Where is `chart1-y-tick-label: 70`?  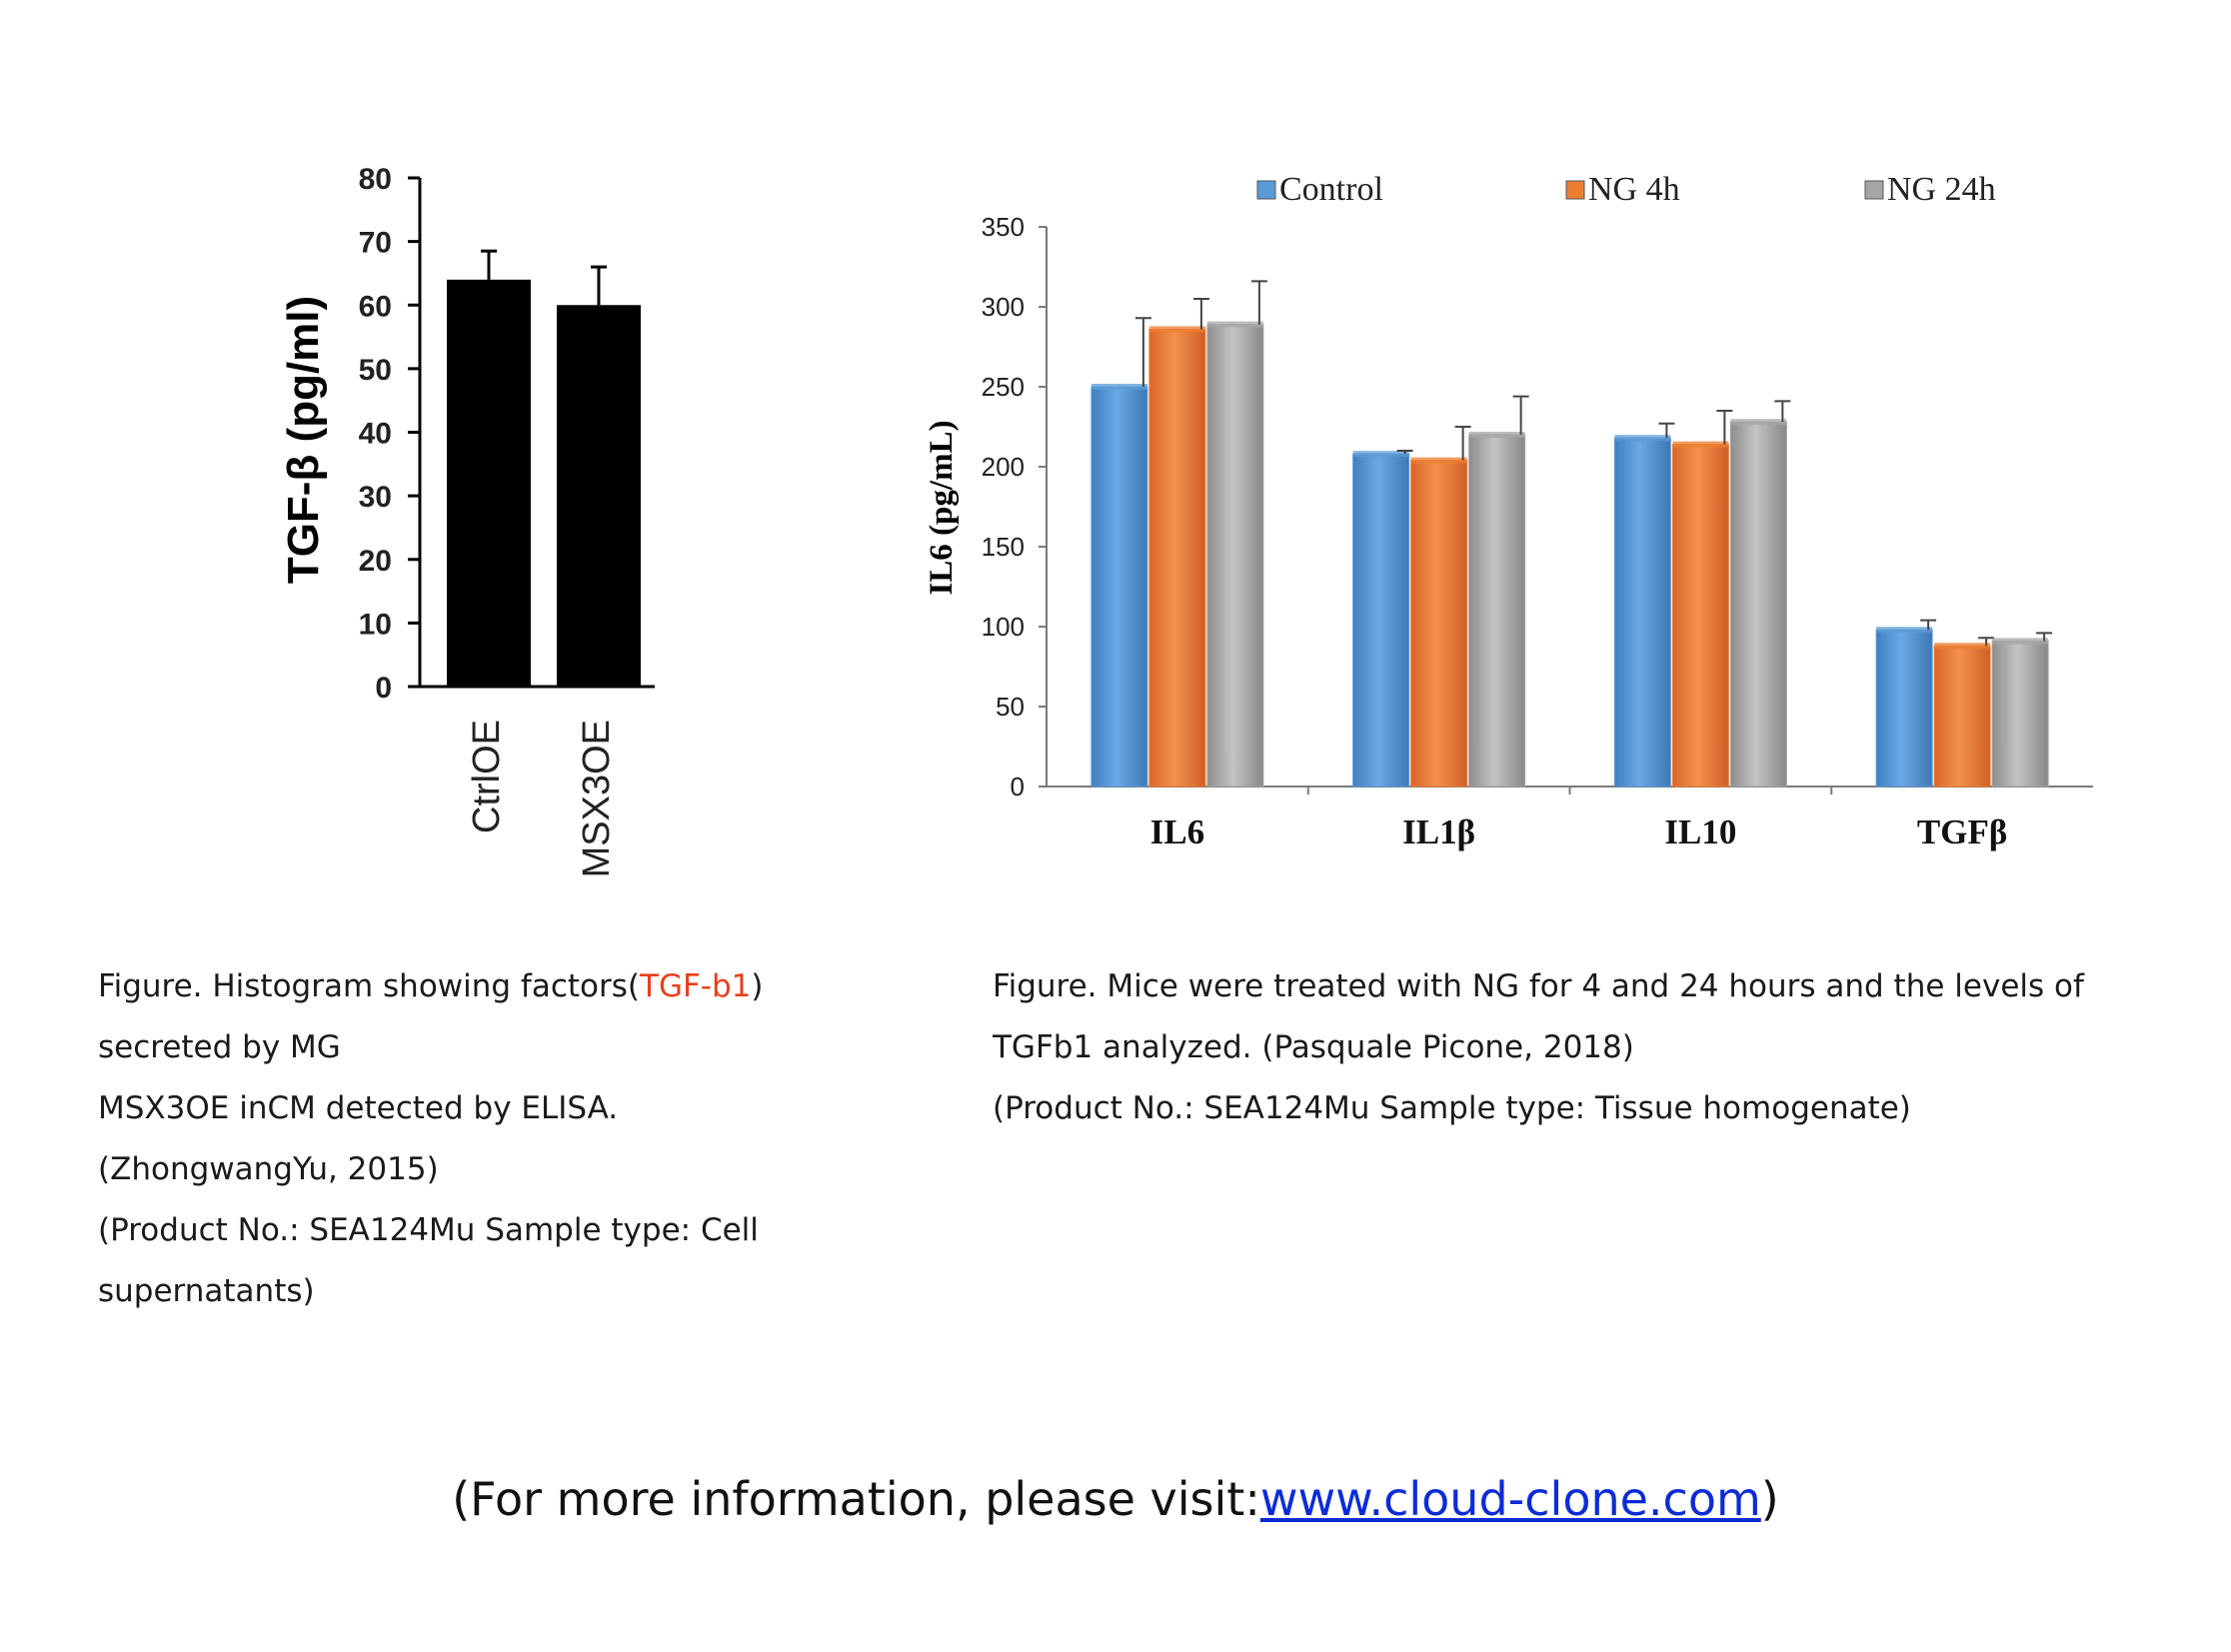
chart1-y-tick-label: 70 is located at coordinates (375, 243).